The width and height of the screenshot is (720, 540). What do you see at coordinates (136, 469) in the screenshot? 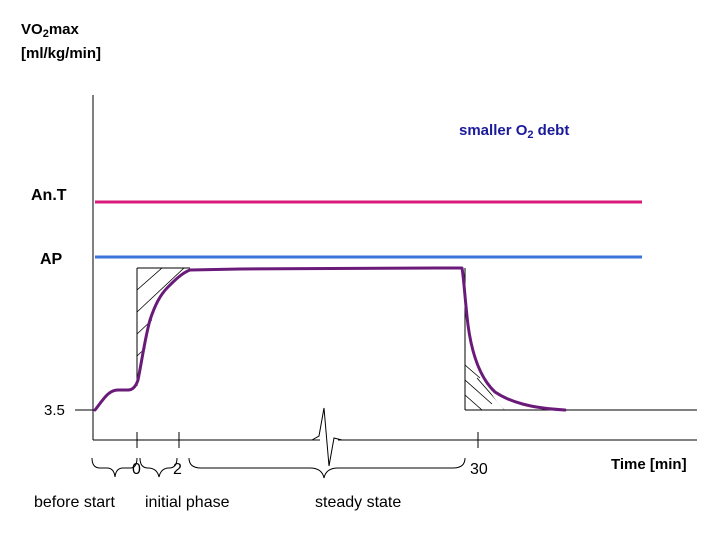
I see `tick-label-0: 0` at bounding box center [136, 469].